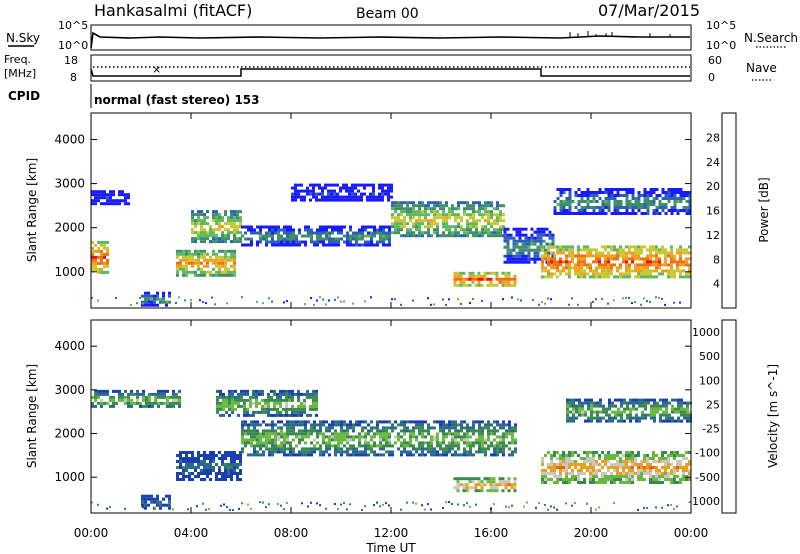 Image resolution: width=800 pixels, height=554 pixels. I want to click on y-tick-label: 2000, so click(69, 228).